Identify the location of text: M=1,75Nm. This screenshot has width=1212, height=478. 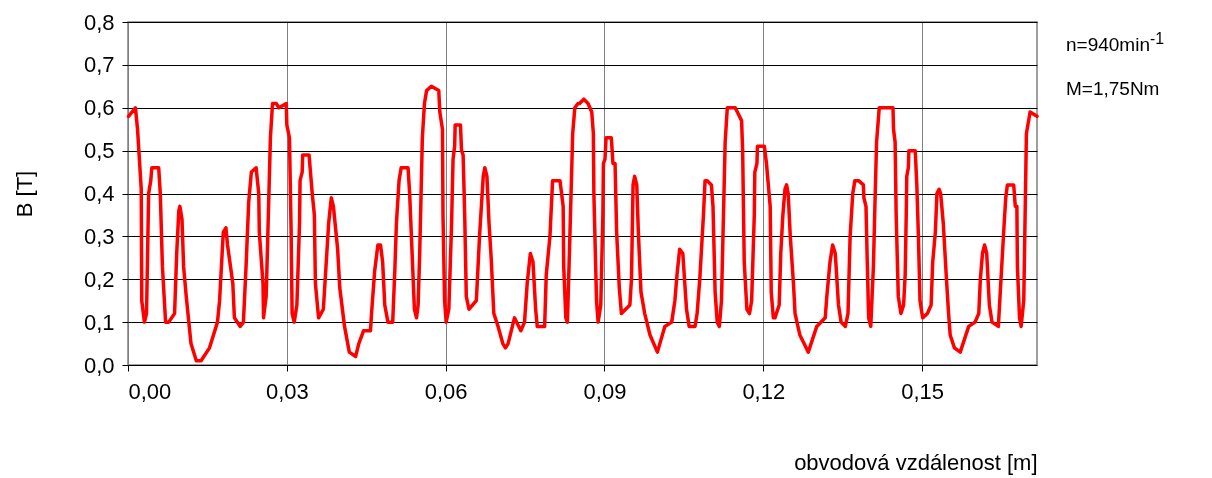
(1113, 89).